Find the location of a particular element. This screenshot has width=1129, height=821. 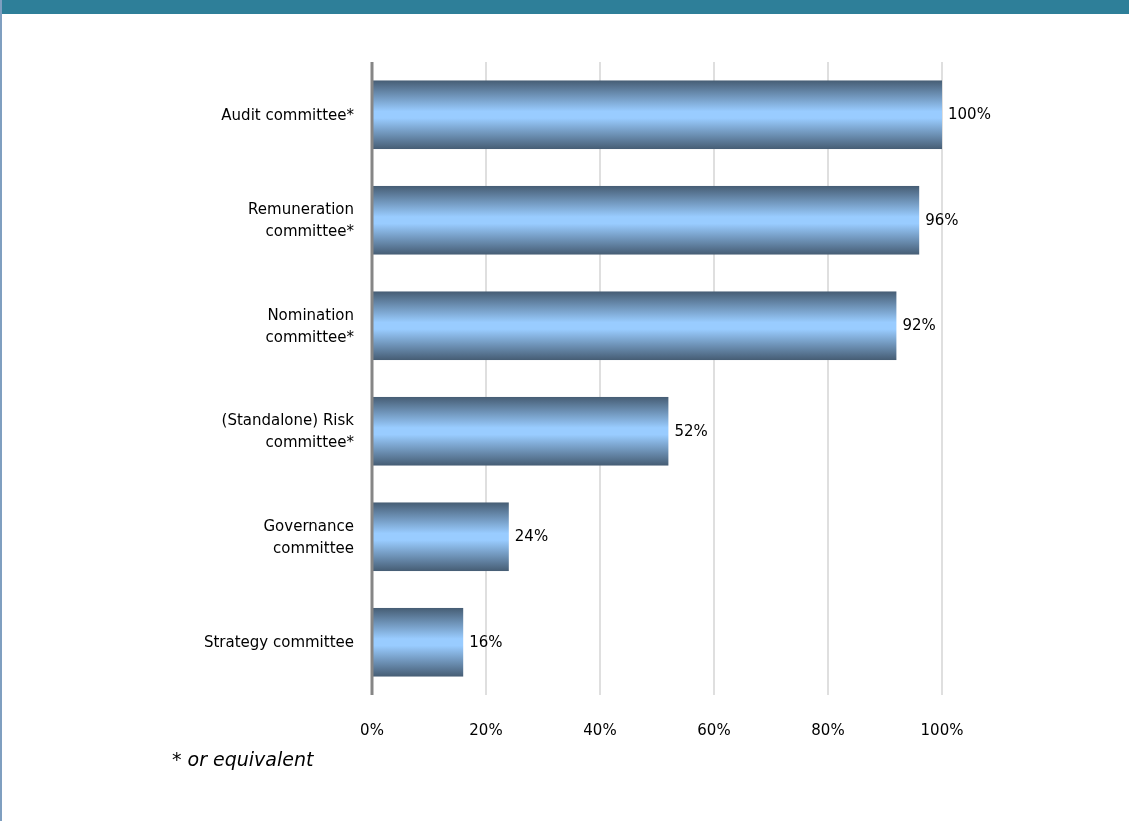

y-tick-label: (Standalone) Risk committee* is located at coordinates (288, 430).